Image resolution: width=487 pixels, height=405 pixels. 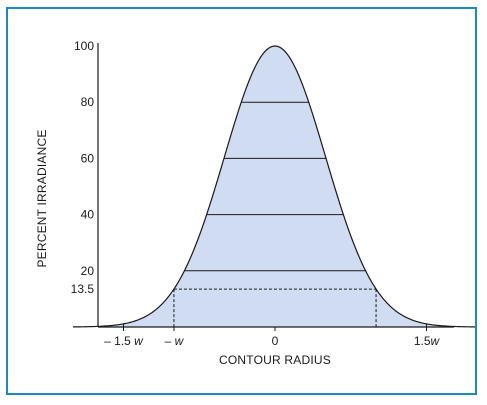 What do you see at coordinates (88, 271) in the screenshot?
I see `y-tick-label-20: 20` at bounding box center [88, 271].